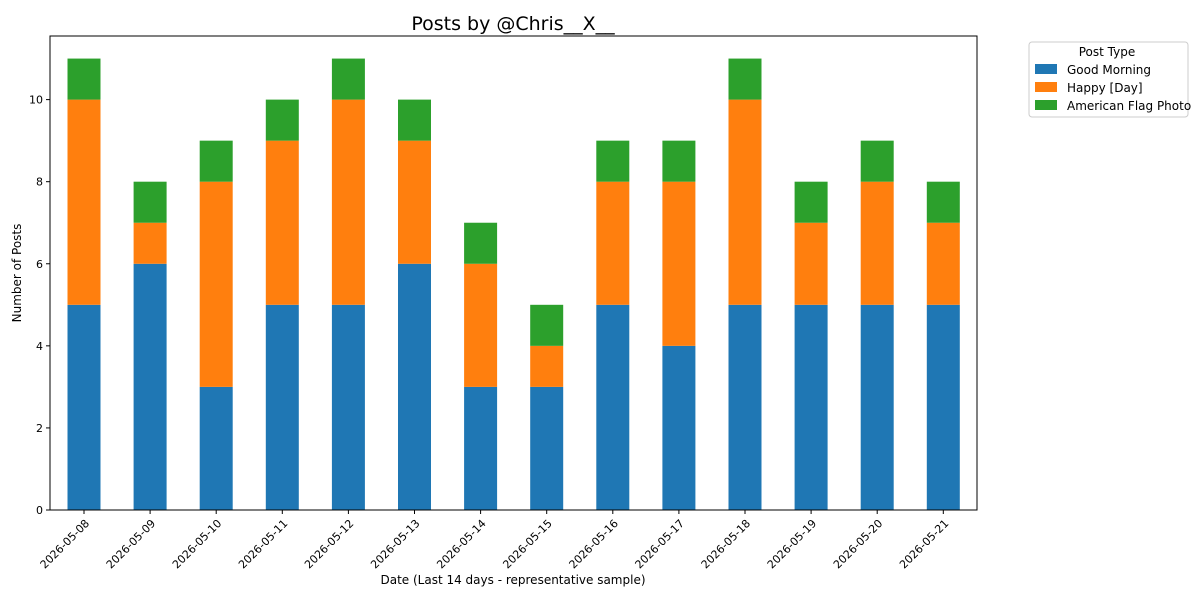 Image resolution: width=1200 pixels, height=600 pixels. Describe the element at coordinates (792, 544) in the screenshot. I see `x-tick-label: 2026-05-19` at that location.